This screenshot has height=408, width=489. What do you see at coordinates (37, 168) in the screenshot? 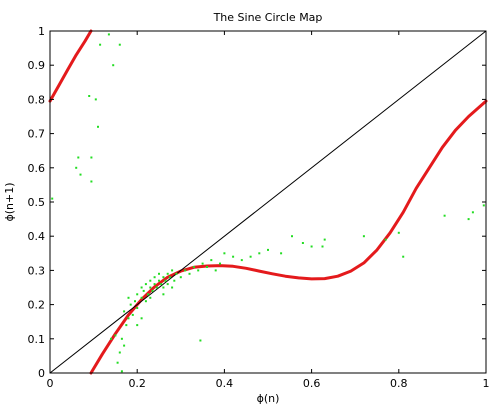
I see `y-tick-label: 0.6` at bounding box center [37, 168].